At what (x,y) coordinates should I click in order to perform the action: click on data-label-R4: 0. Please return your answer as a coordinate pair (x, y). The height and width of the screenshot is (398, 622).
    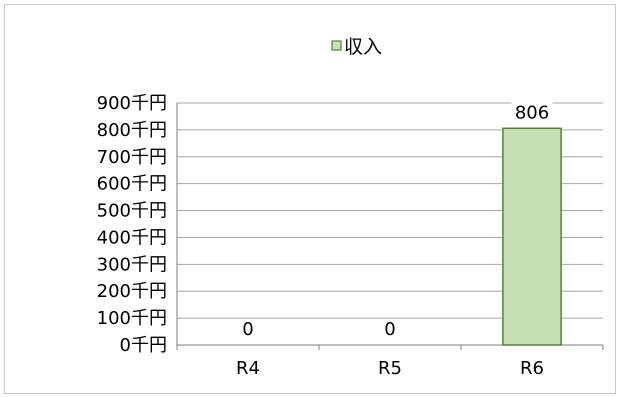
    Looking at the image, I should click on (247, 329).